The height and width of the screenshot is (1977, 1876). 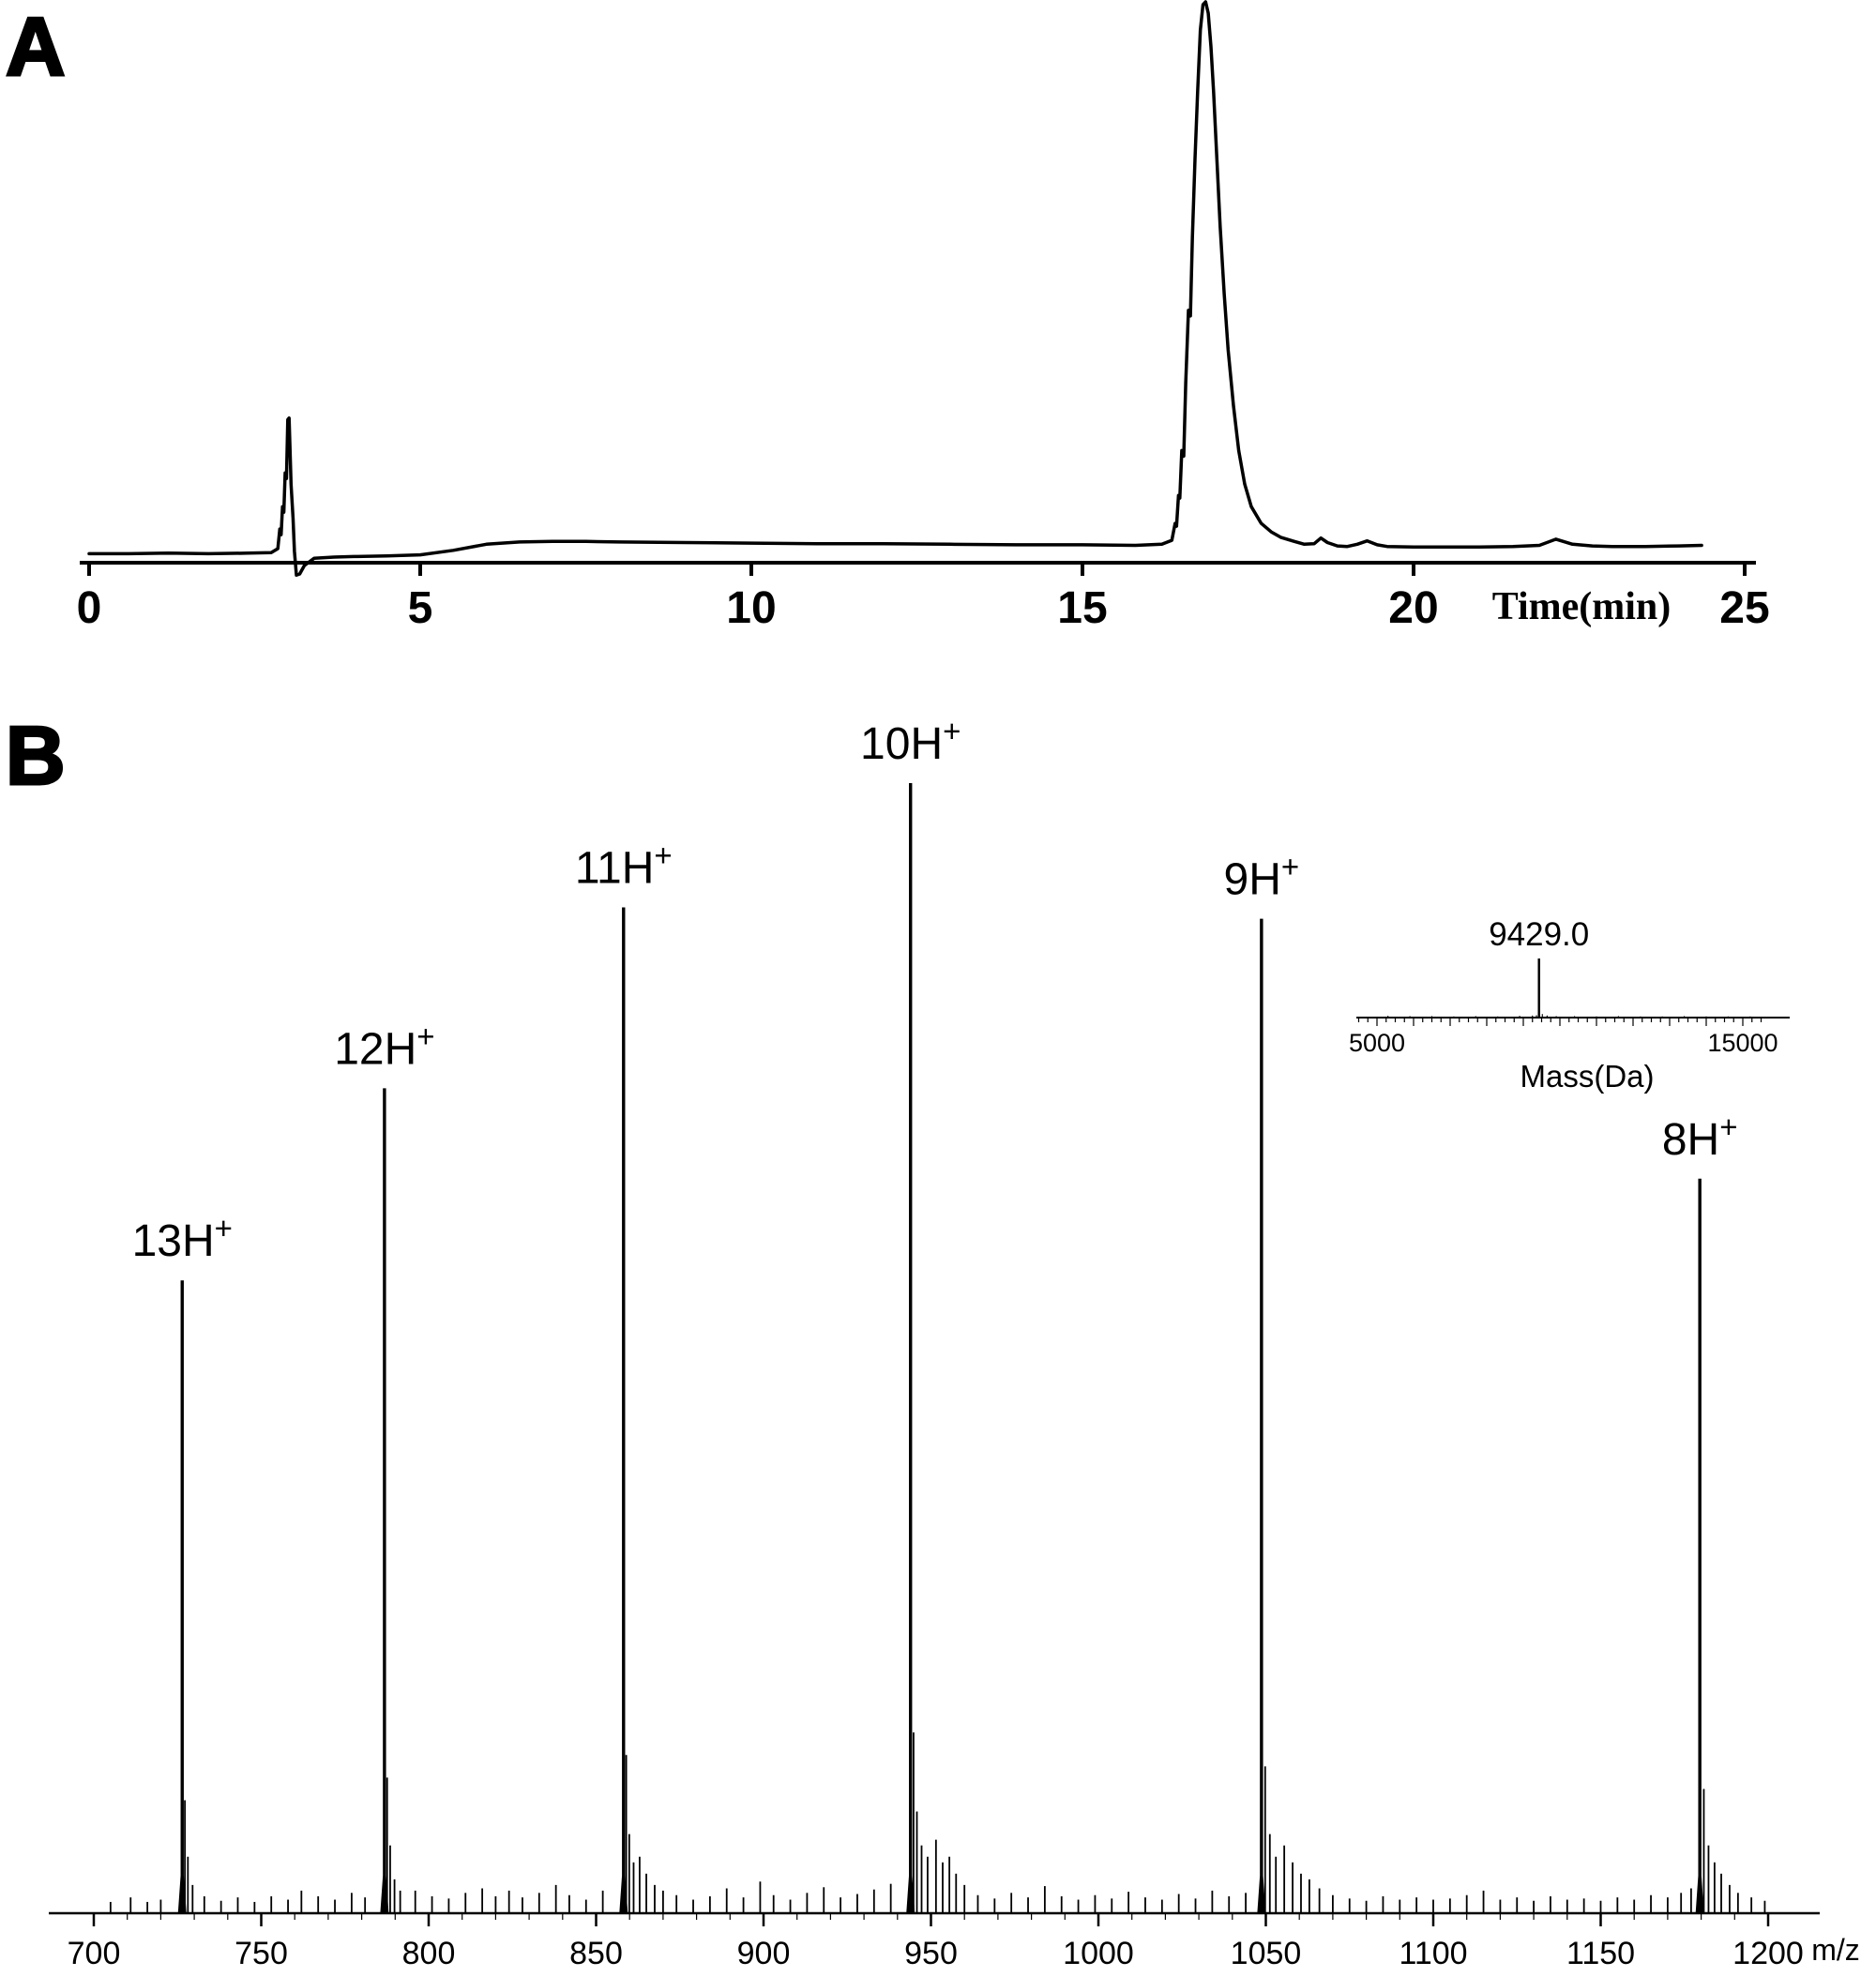 I want to click on mz-tick-label: 1100, so click(x=1433, y=1953).